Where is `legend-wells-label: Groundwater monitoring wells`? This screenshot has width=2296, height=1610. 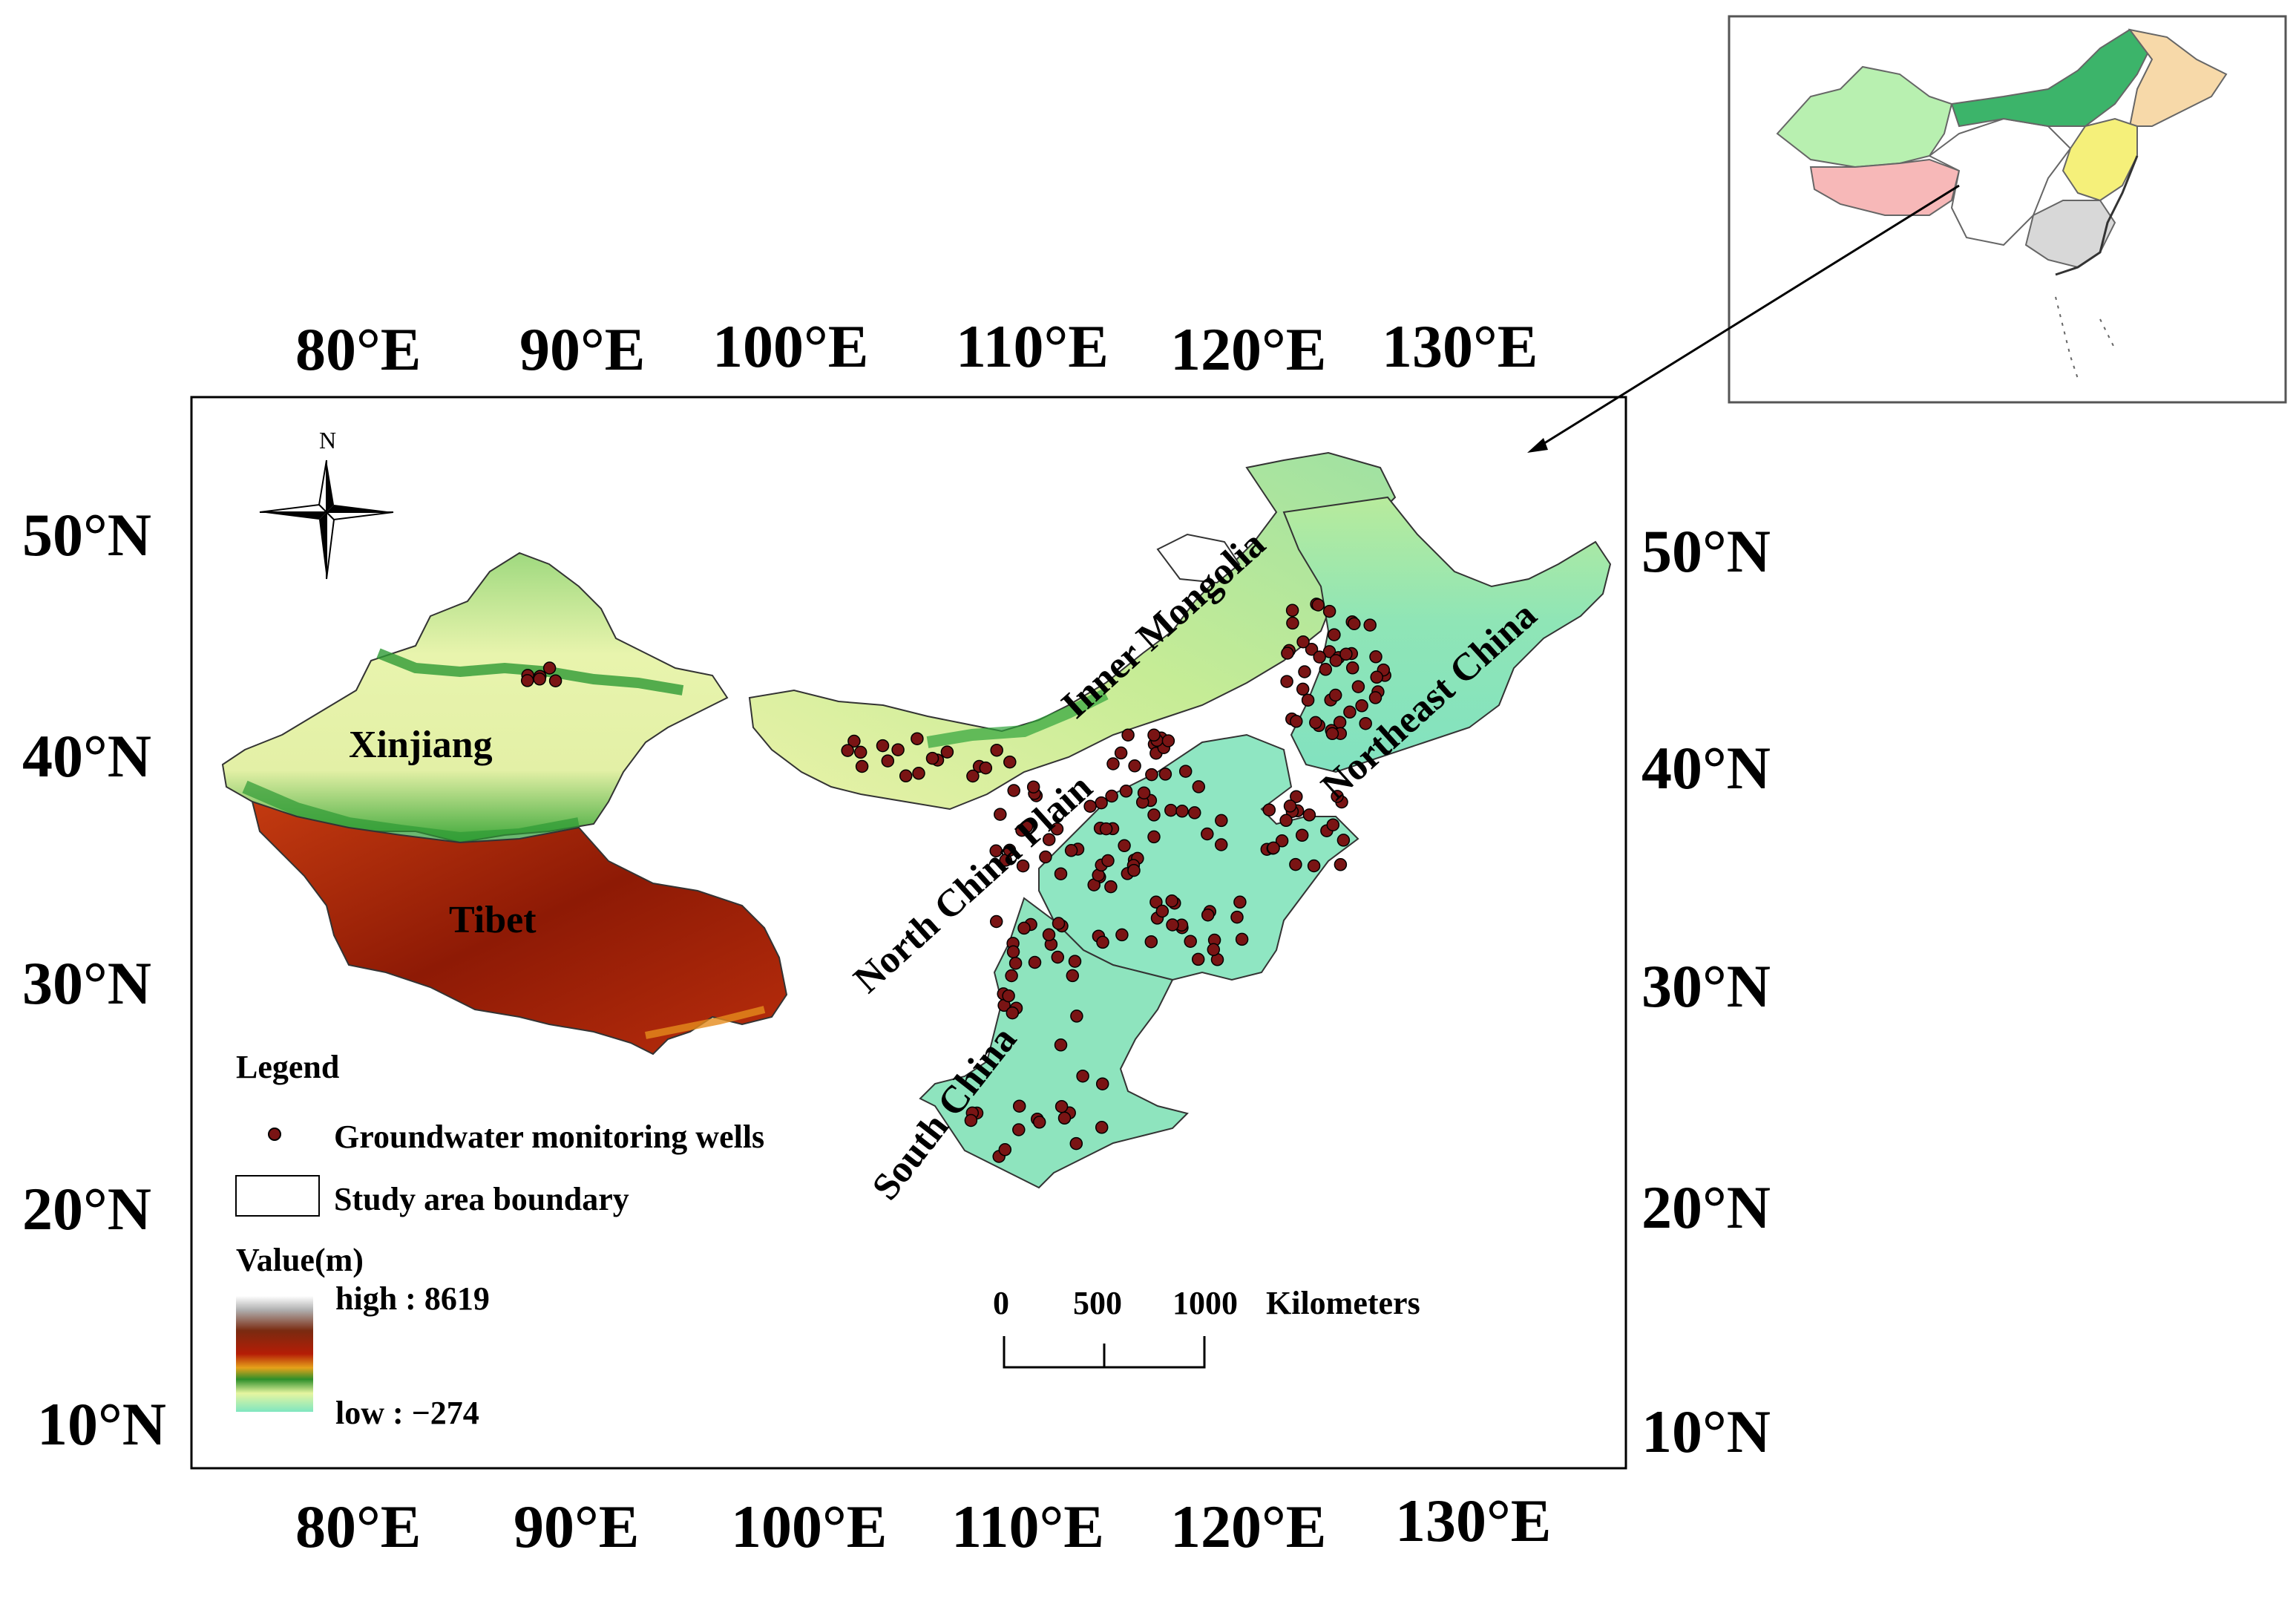
legend-wells-label: Groundwater monitoring wells is located at coordinates (549, 1137).